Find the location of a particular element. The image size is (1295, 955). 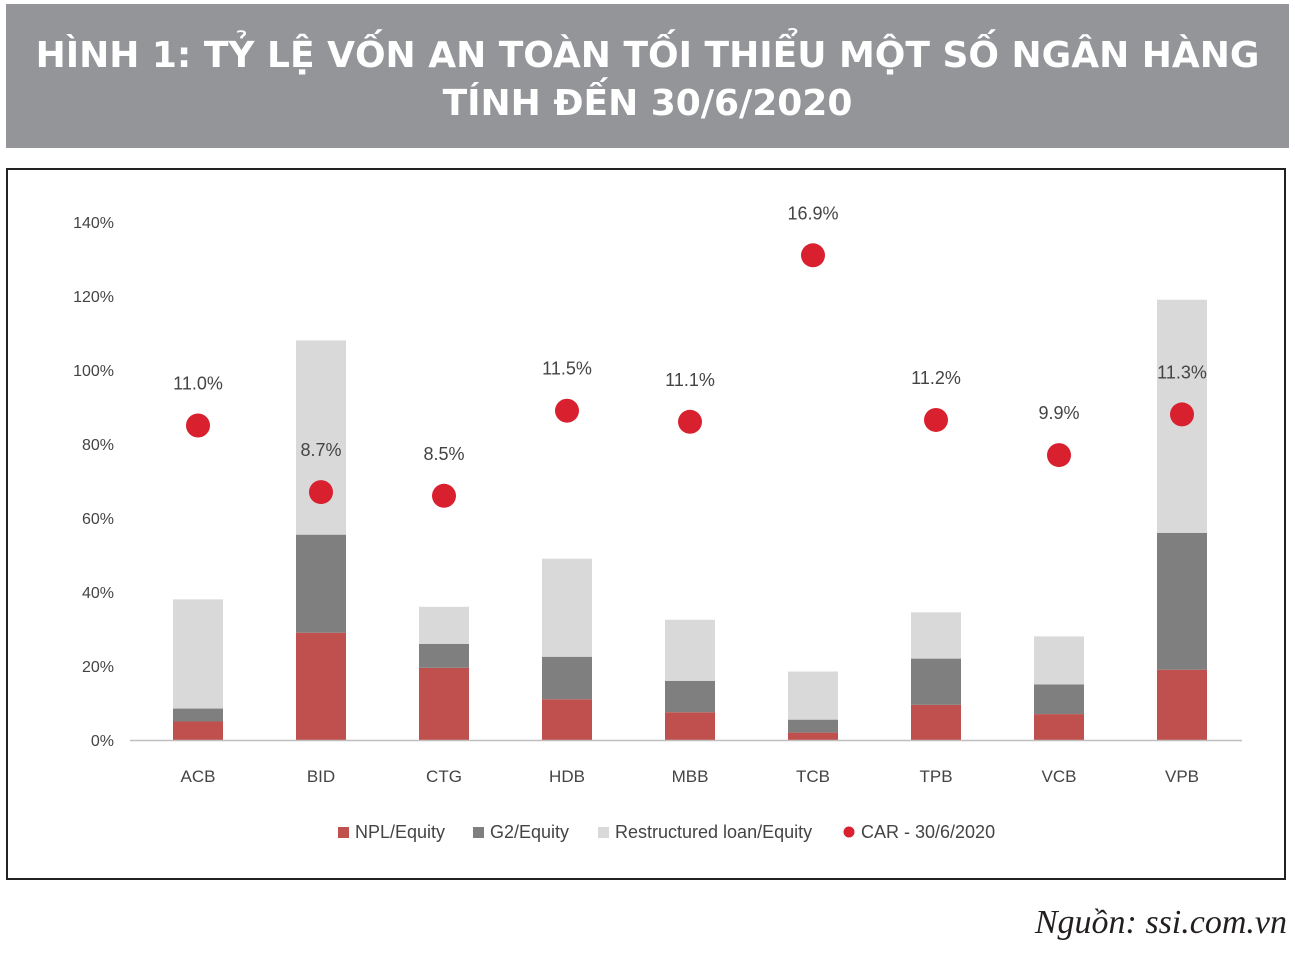

car-data-label: 8.5% is located at coordinates (443, 454).